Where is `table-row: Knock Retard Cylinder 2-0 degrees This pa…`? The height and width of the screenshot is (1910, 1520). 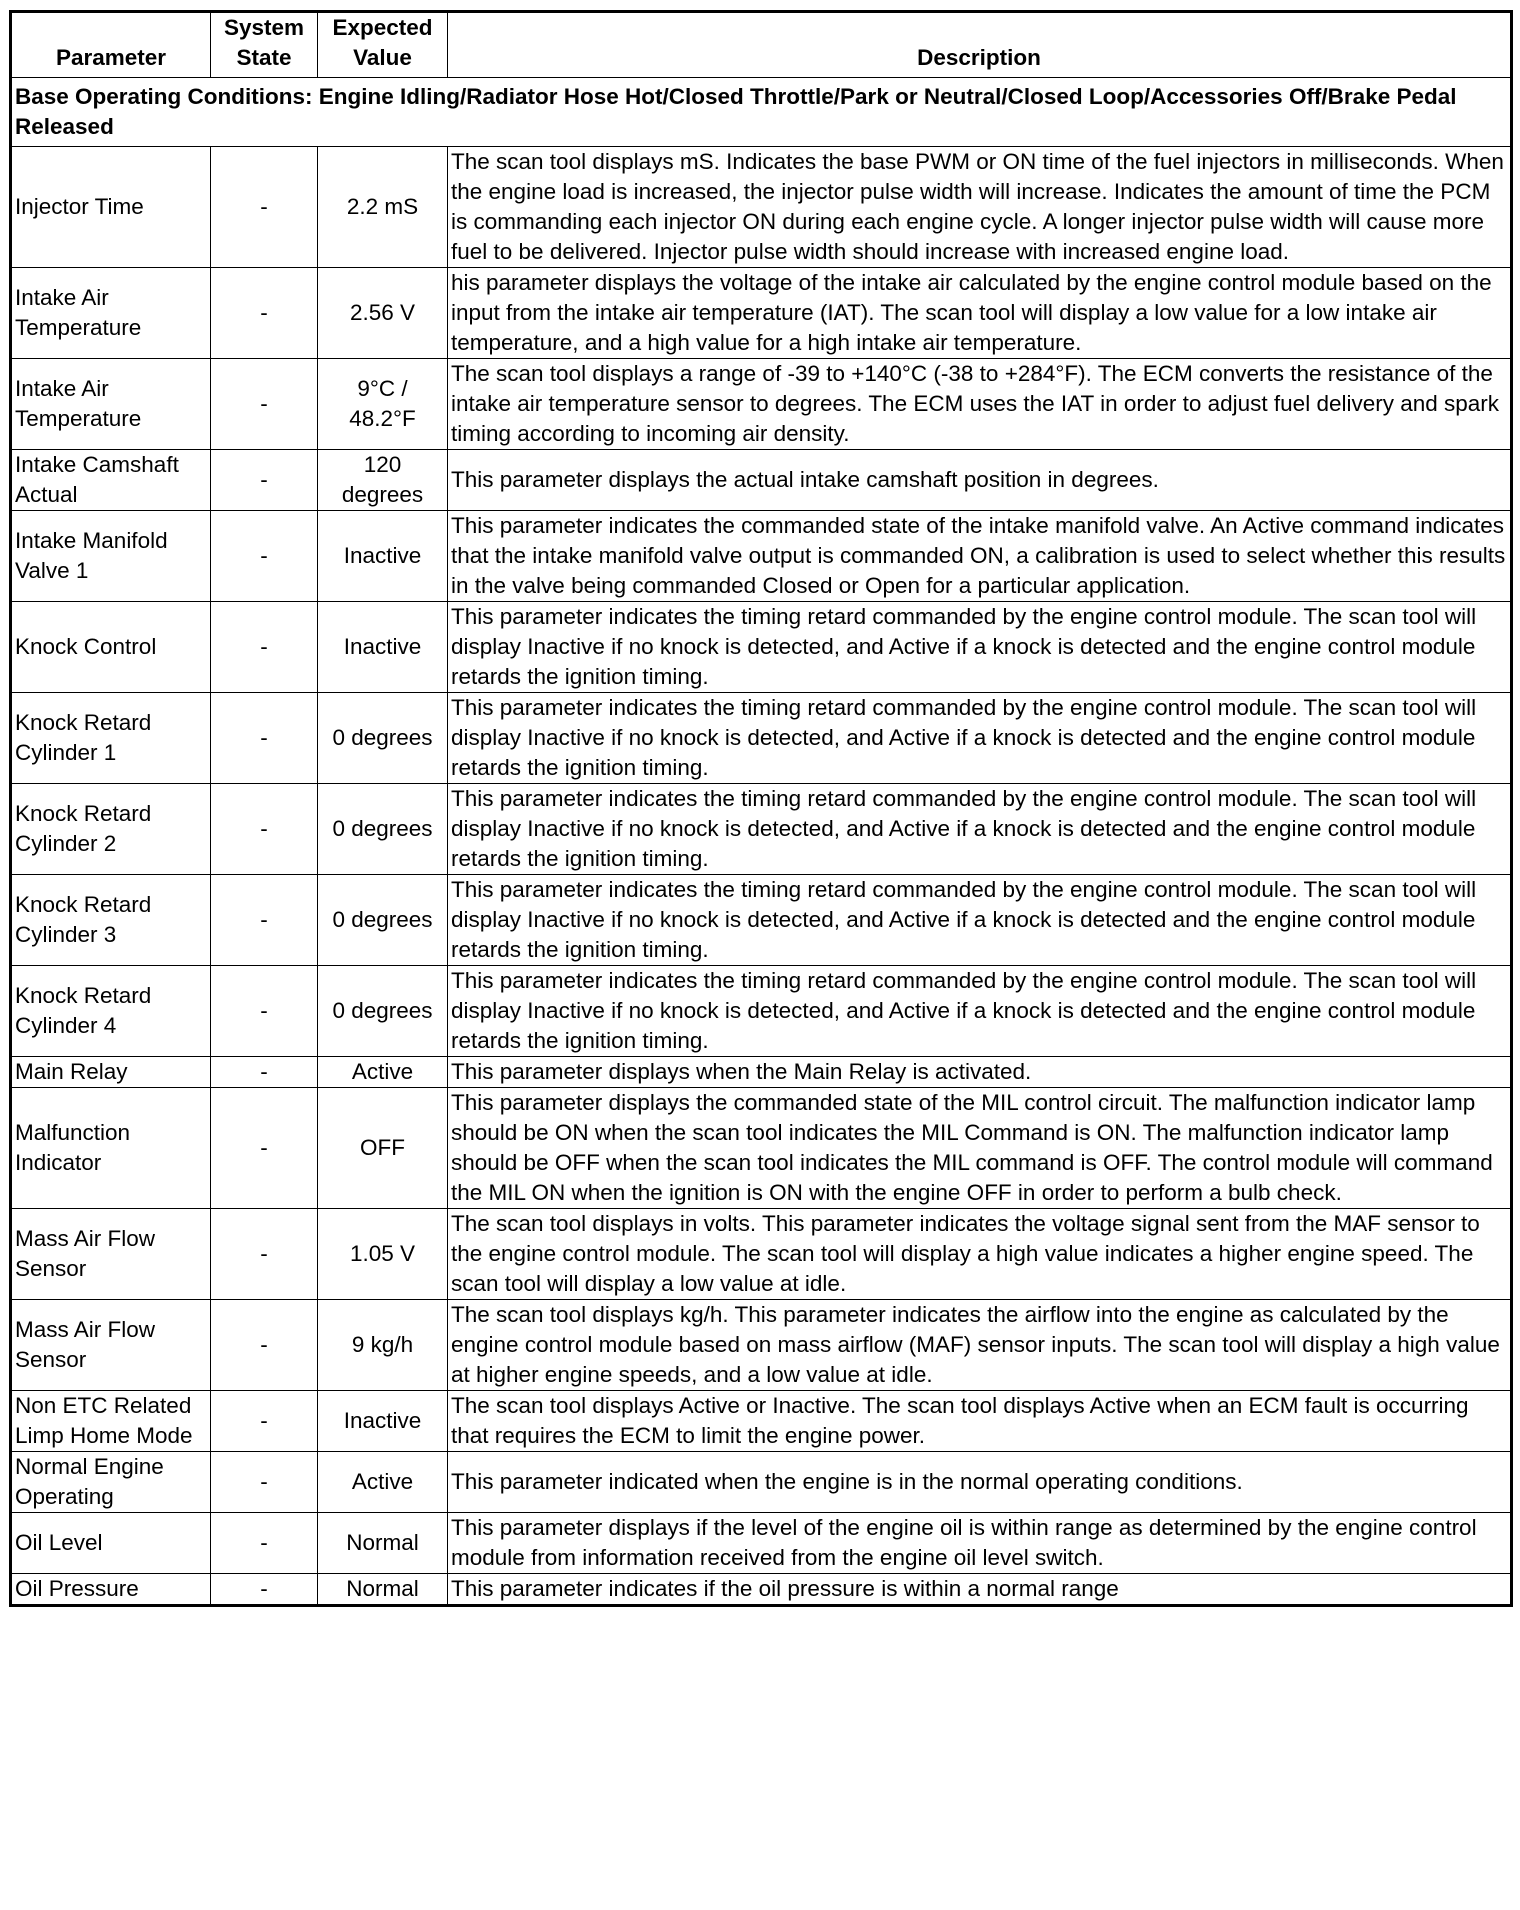
table-row: Knock Retard Cylinder 2-0 degrees This pa… is located at coordinates (761, 829).